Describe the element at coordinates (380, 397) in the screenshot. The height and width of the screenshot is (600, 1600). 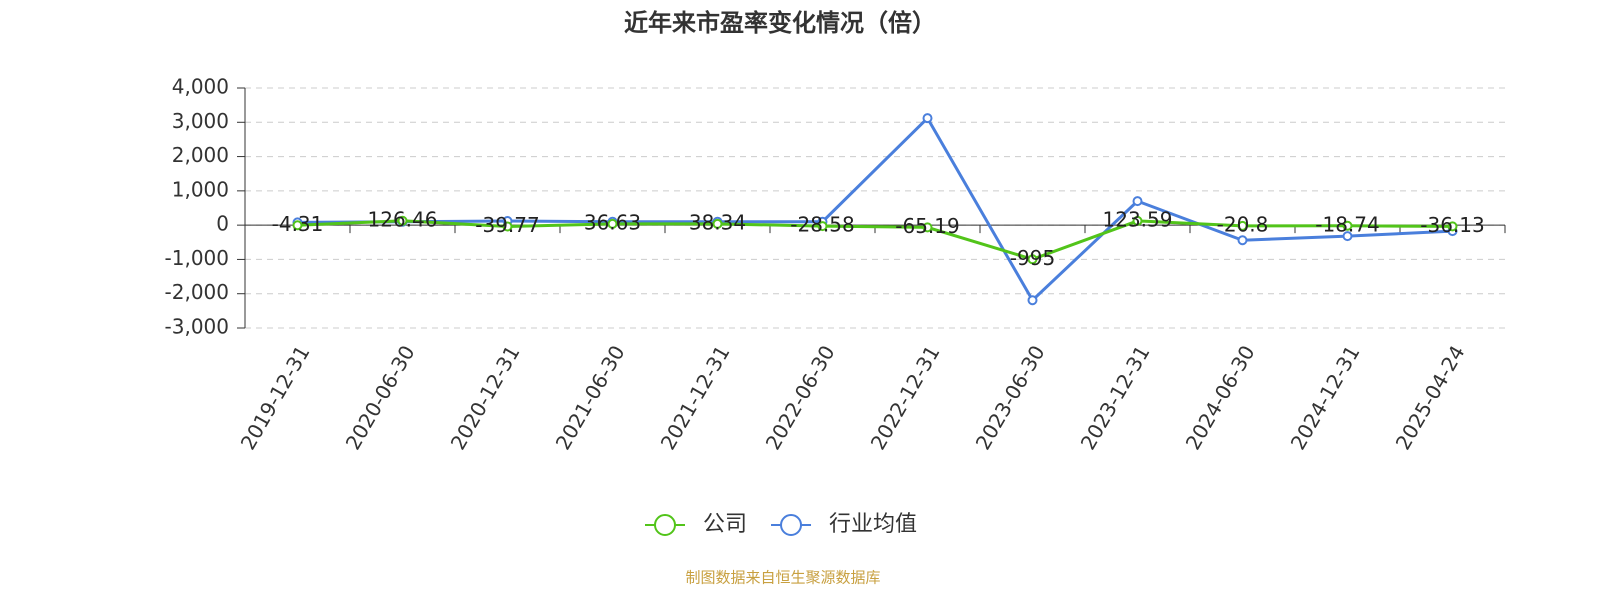
I see `x-tick-label: 2020-06-30` at that location.